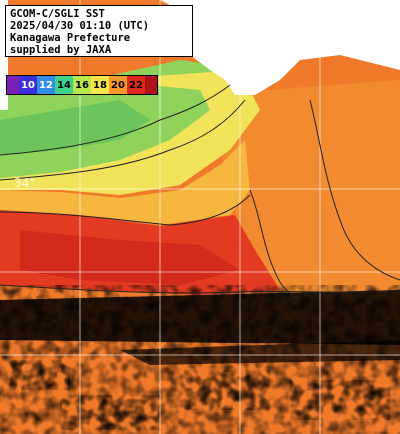 The height and width of the screenshot is (434, 400). I want to click on legend-item-16: 16, so click(82, 85).